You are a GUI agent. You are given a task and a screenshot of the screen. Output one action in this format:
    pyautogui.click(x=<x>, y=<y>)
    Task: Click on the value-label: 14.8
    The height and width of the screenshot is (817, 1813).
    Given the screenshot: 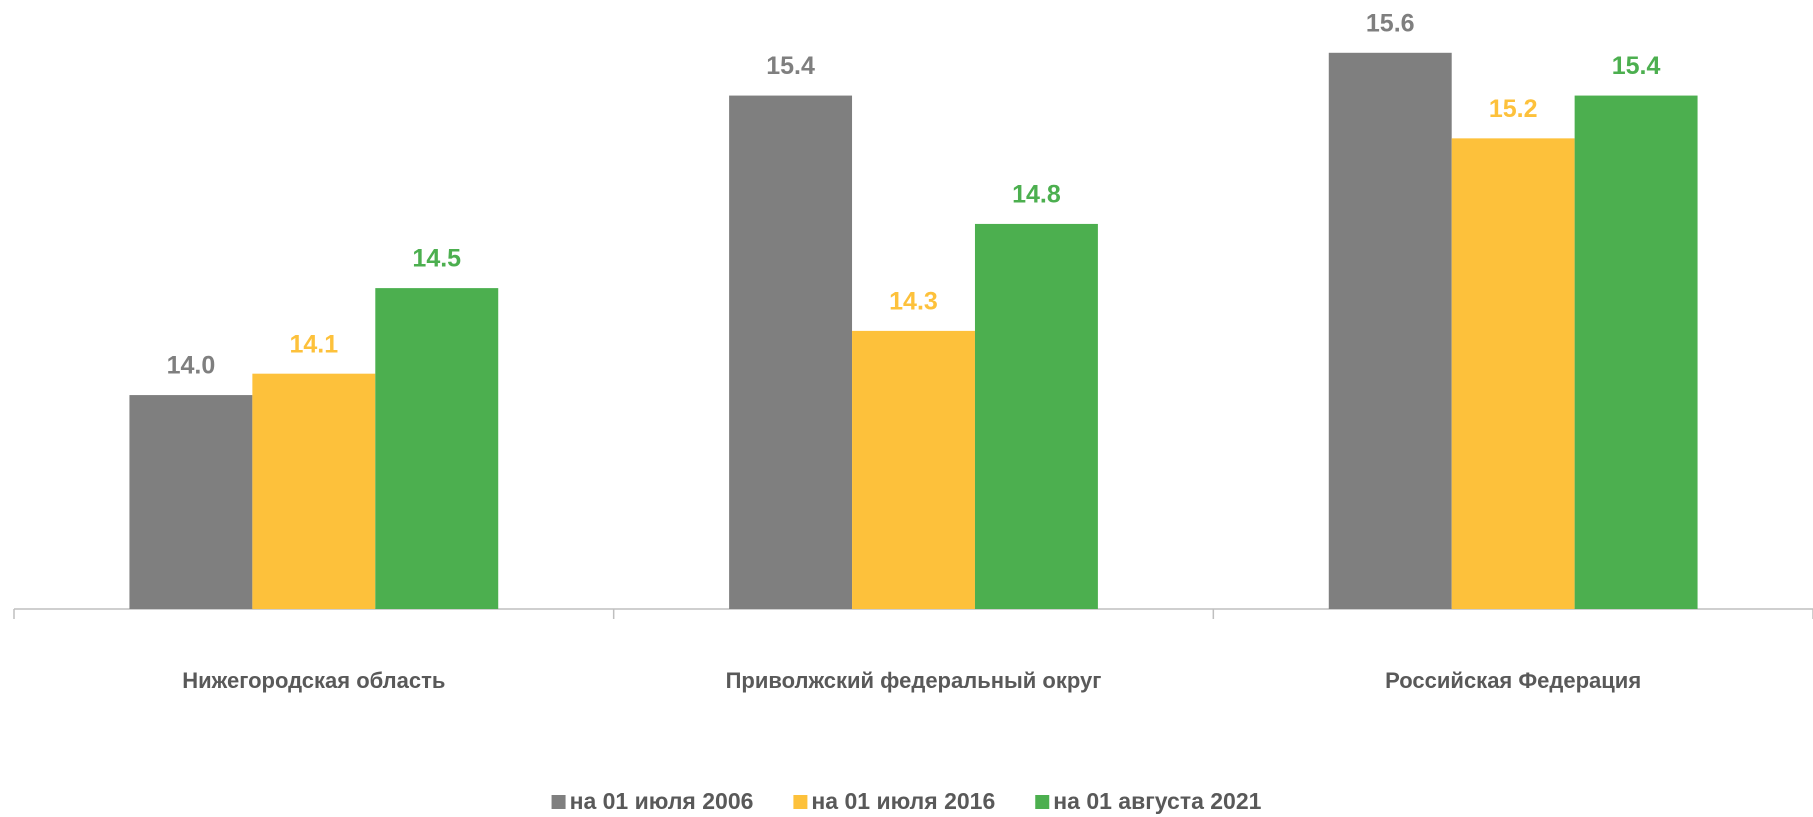 What is the action you would take?
    pyautogui.click(x=1036, y=195)
    